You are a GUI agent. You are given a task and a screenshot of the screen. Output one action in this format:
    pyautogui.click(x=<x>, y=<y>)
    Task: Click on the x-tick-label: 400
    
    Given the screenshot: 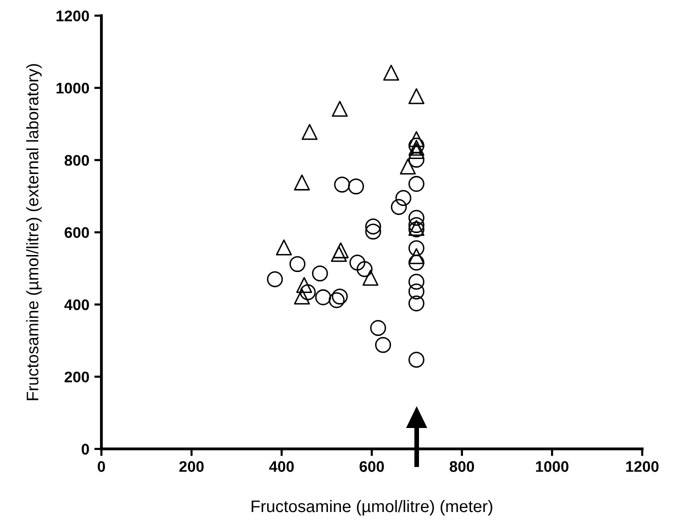 What is the action you would take?
    pyautogui.click(x=281, y=466)
    